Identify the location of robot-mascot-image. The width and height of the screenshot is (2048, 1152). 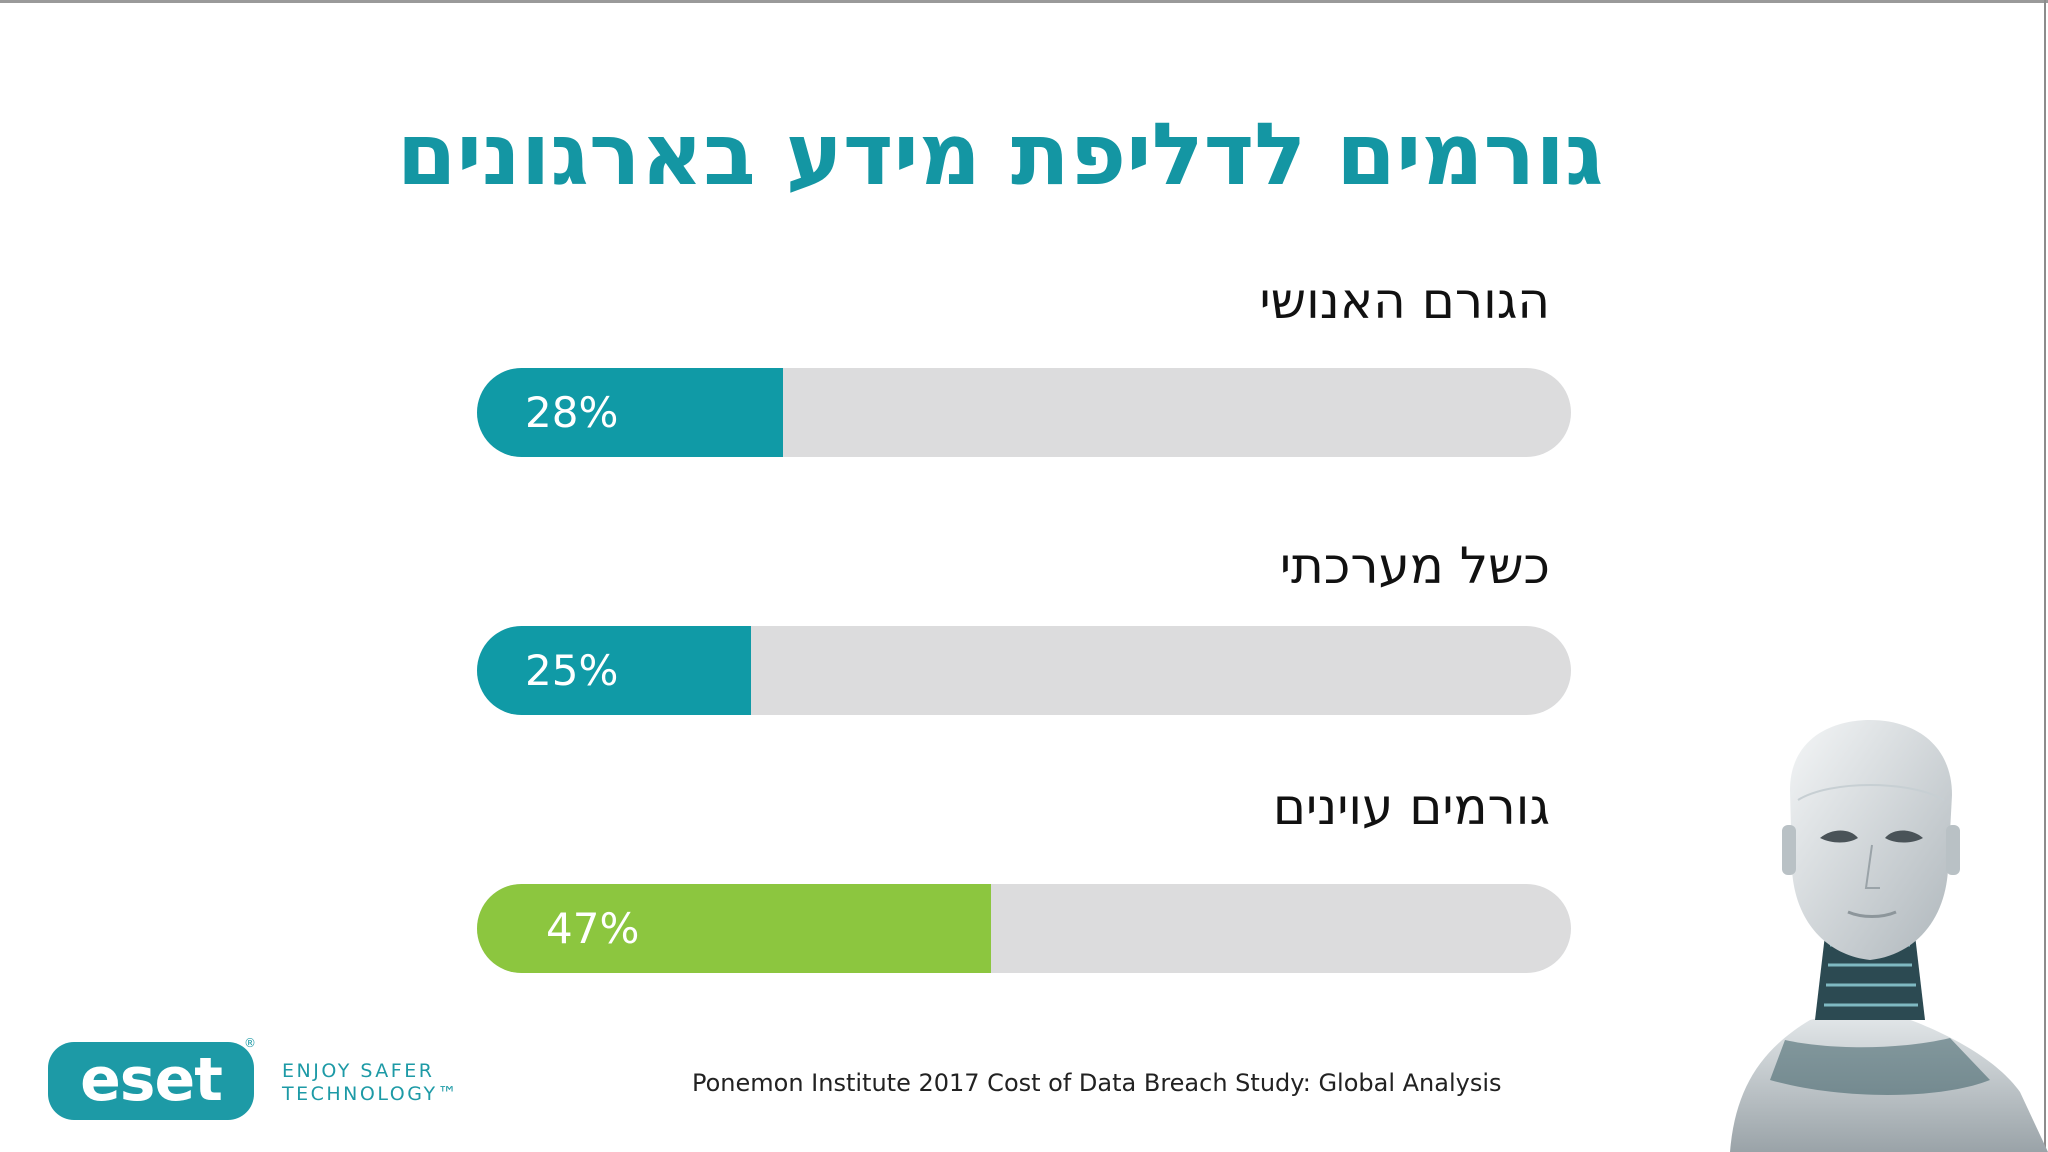
(1889, 936).